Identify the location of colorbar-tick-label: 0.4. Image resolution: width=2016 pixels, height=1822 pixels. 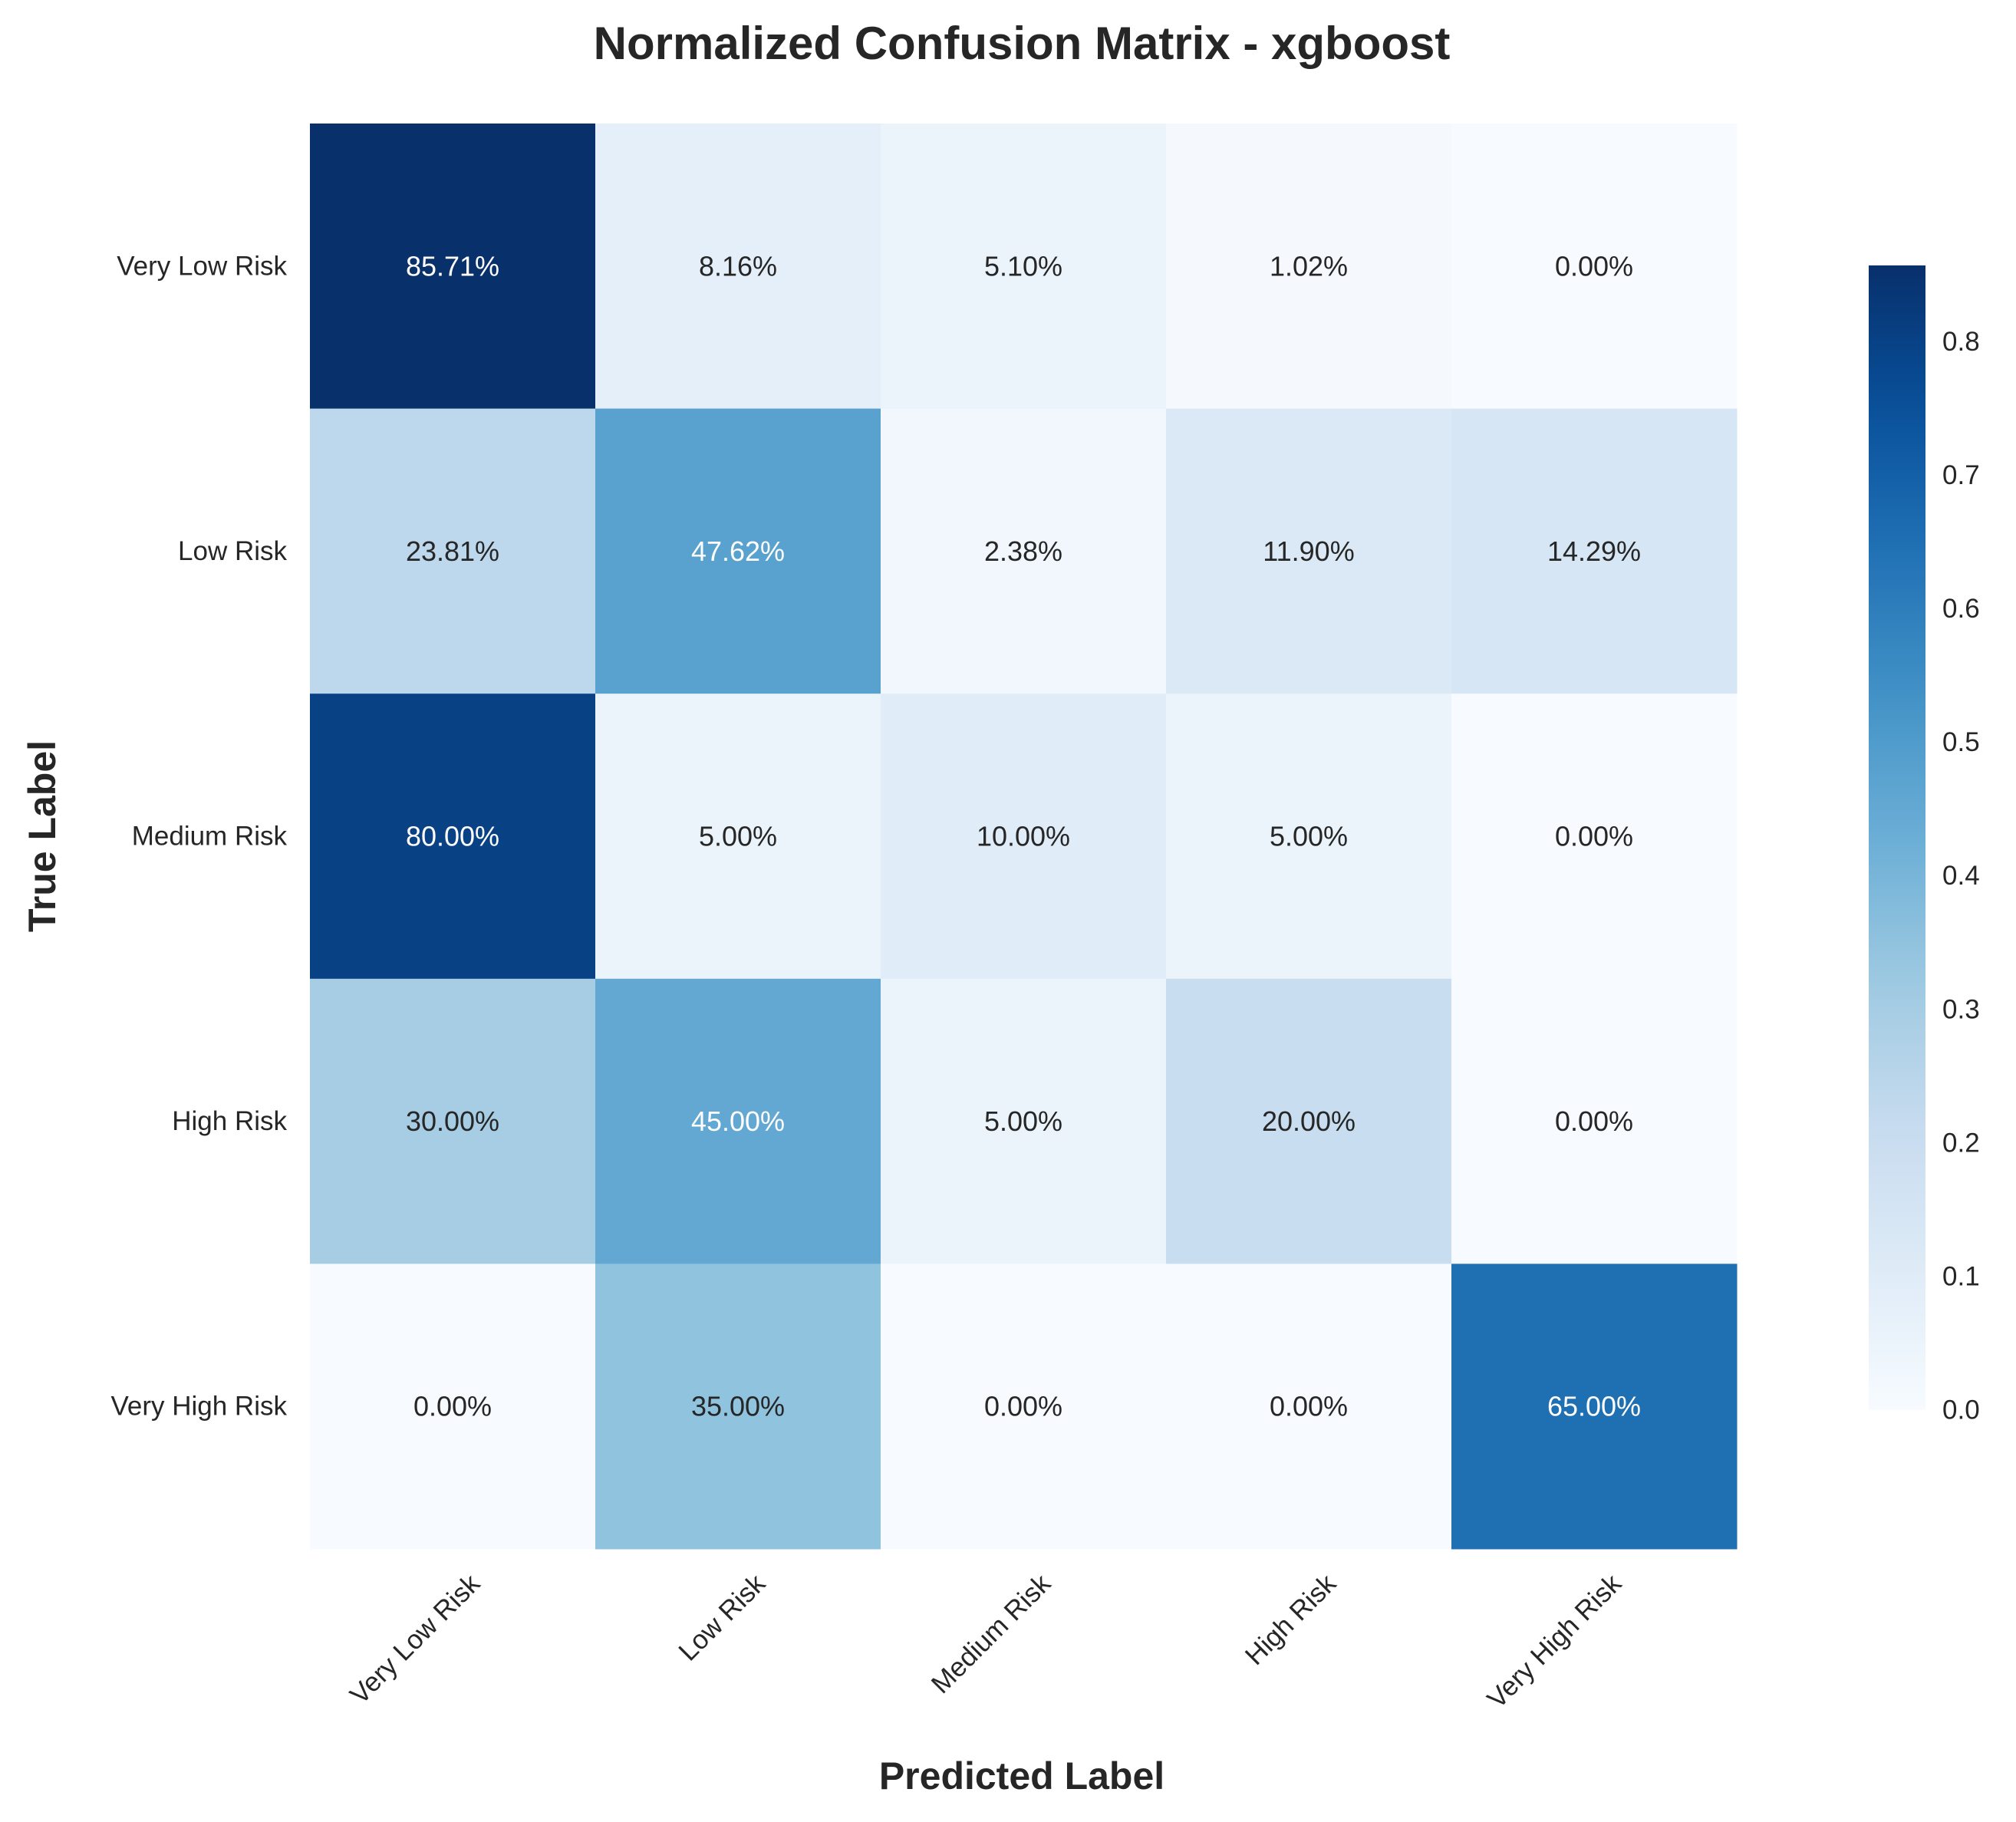
(1961, 876).